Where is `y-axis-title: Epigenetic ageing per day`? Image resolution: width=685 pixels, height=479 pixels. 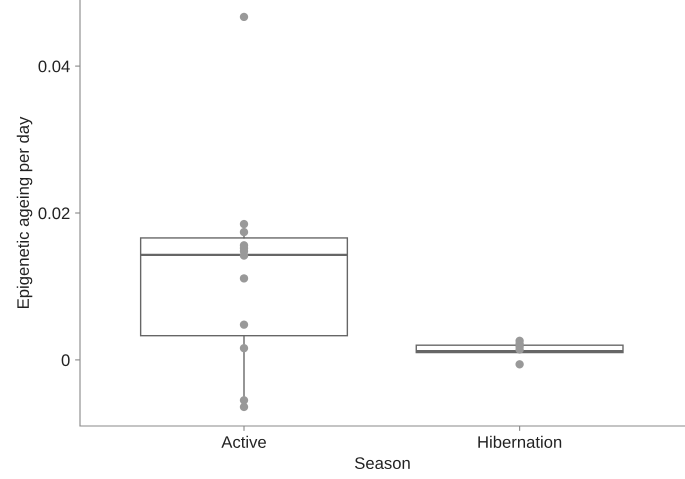
y-axis-title: Epigenetic ageing per day is located at coordinates (24, 212).